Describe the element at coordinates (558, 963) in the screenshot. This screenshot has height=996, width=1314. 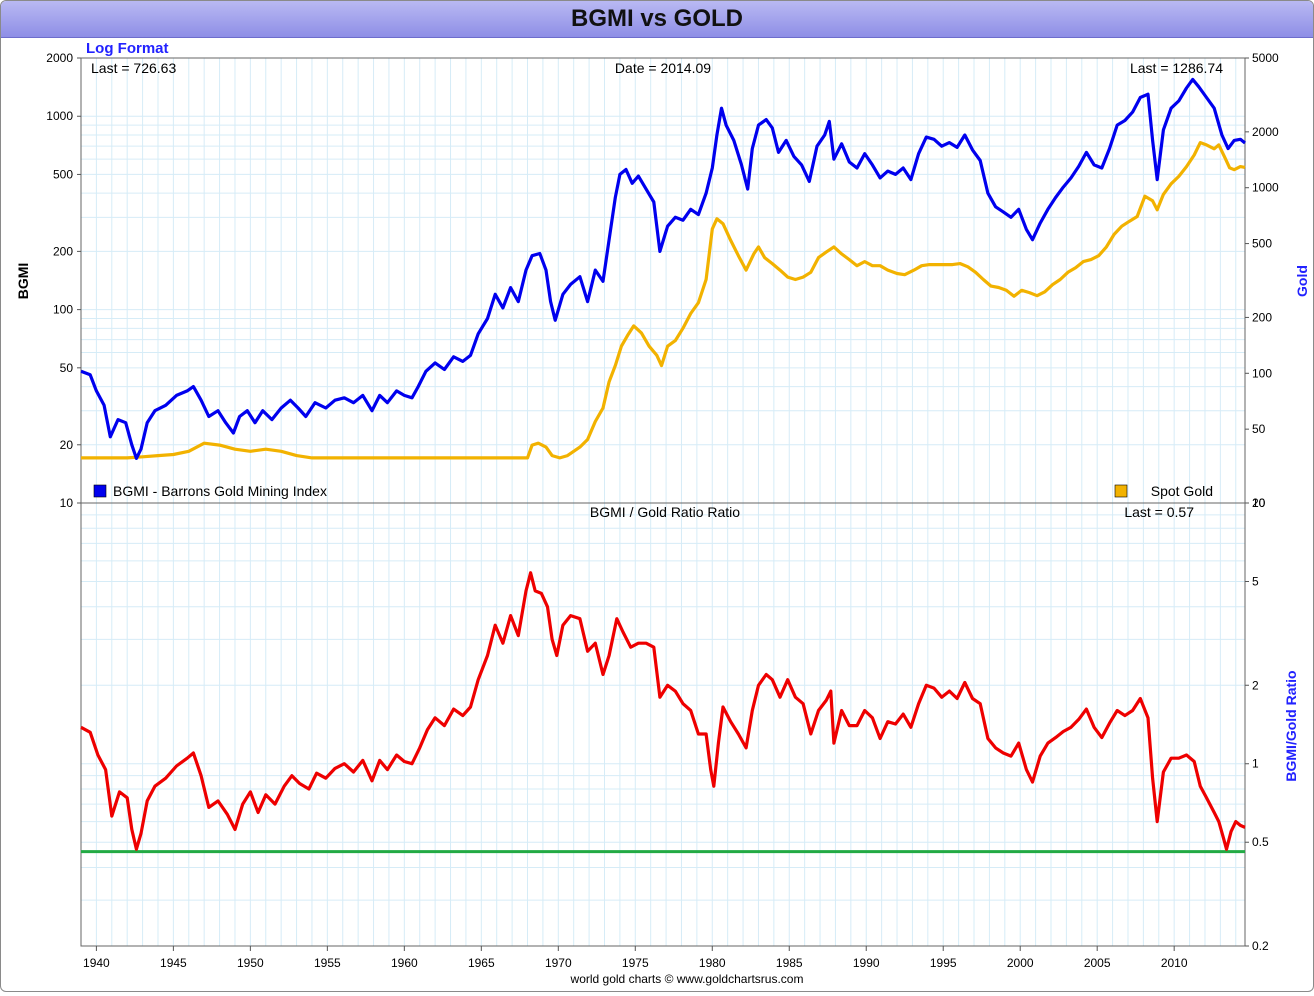
I see `x-axis-tick-label: 1970` at that location.